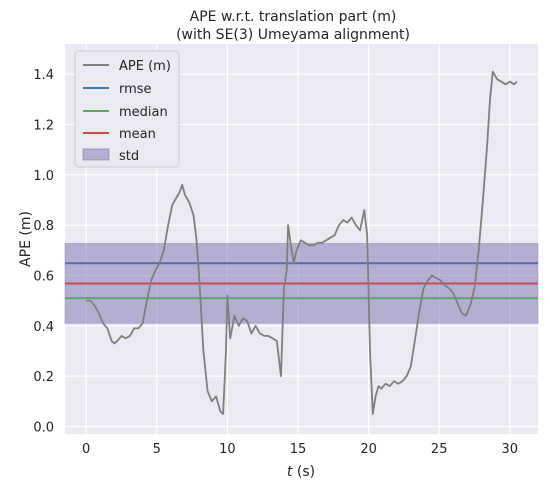 The width and height of the screenshot is (550, 492). I want to click on x-tick-label: 10, so click(227, 449).